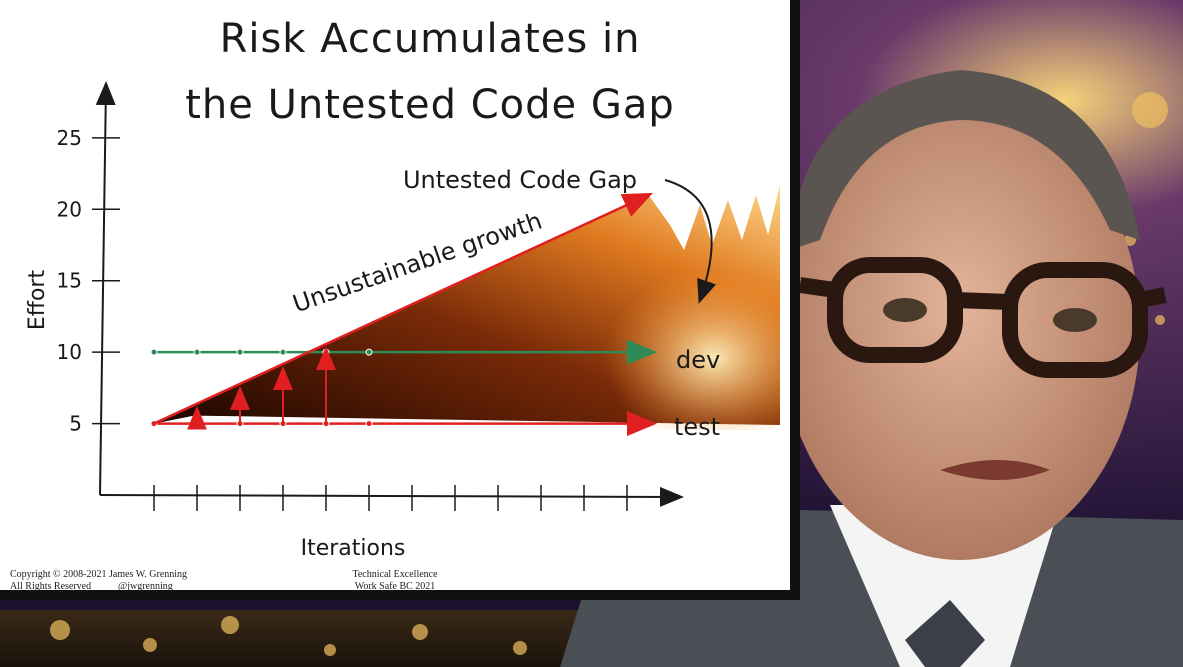  I want to click on y-axis-label: Effort, so click(37, 300).